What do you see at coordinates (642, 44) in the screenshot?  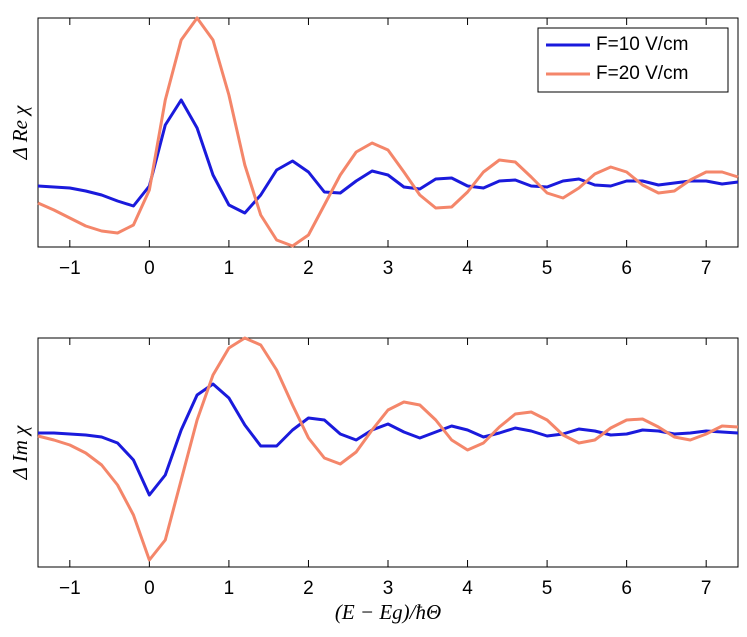 I see `legend-label: F=10 V/cm` at bounding box center [642, 44].